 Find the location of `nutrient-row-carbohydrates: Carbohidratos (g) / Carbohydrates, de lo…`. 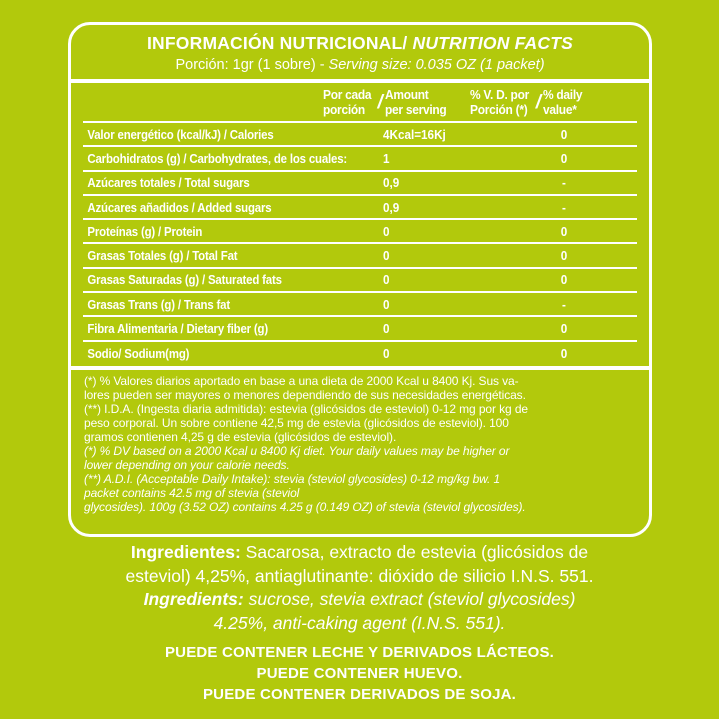

nutrient-row-carbohydrates: Carbohidratos (g) / Carbohydrates, de lo… is located at coordinates (360, 159).